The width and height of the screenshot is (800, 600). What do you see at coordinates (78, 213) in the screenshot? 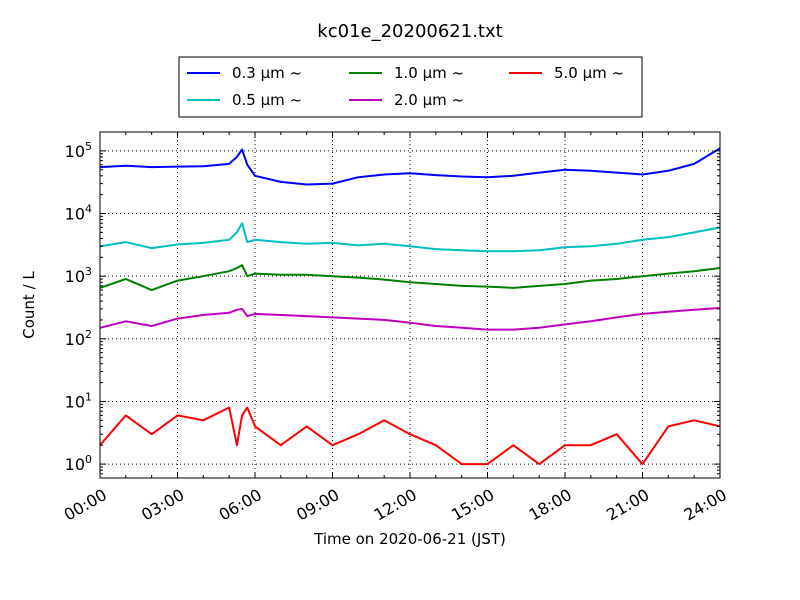
I see `y-tick-label: 10⁴` at bounding box center [78, 213].